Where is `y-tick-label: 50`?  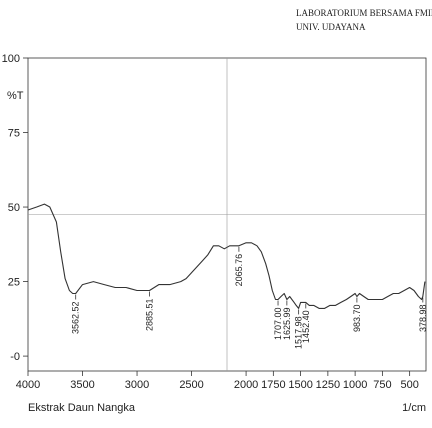
y-tick-label: 50 is located at coordinates (14, 208).